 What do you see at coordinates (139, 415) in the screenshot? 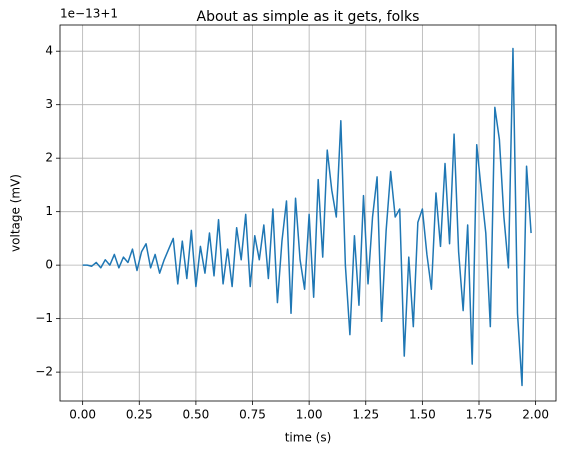
I see `x-tick-label: 0.25` at bounding box center [139, 415].